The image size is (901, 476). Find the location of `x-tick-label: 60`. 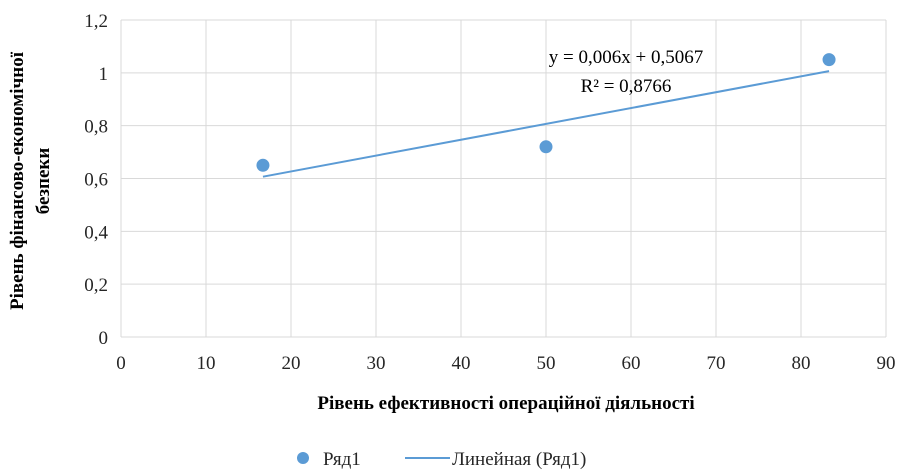

x-tick-label: 60 is located at coordinates (631, 363).